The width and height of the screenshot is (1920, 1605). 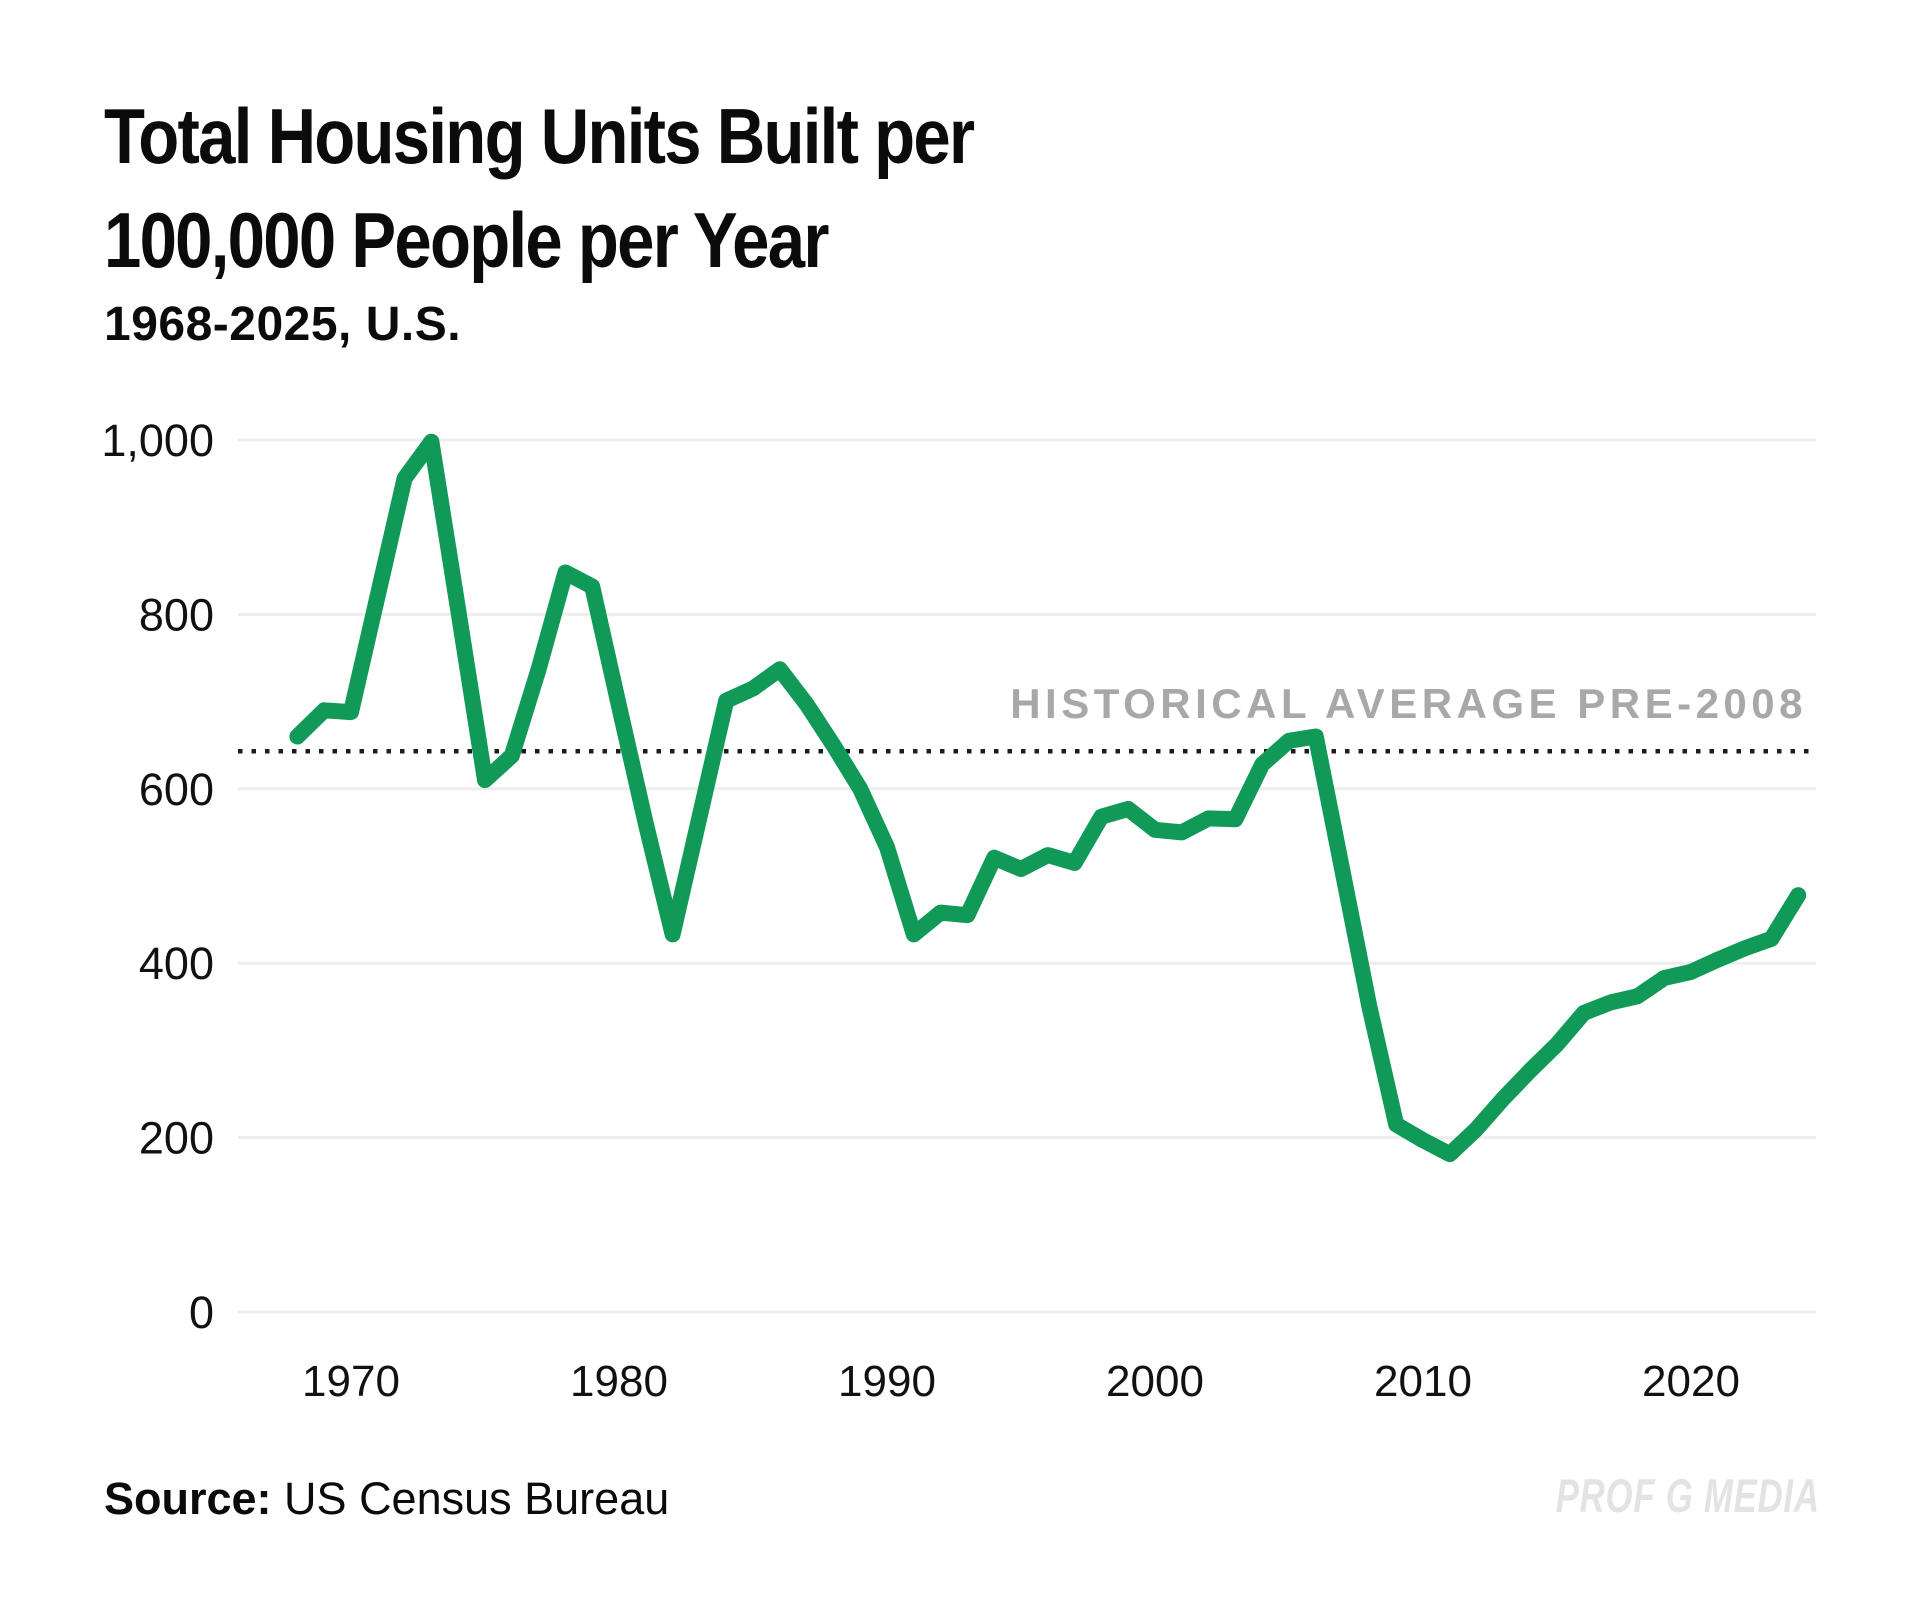 What do you see at coordinates (351, 1381) in the screenshot?
I see `x-tick-label-1970: 1970` at bounding box center [351, 1381].